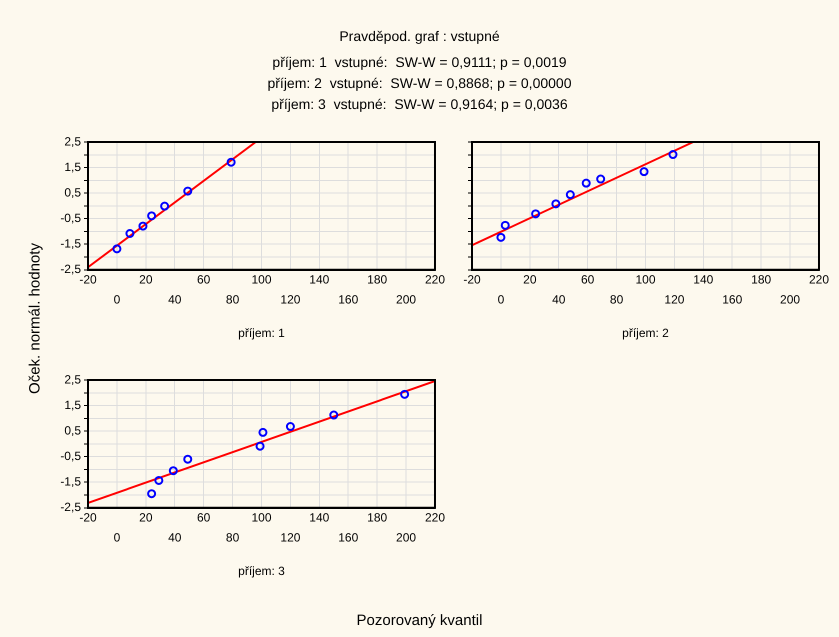 This screenshot has width=839, height=637. What do you see at coordinates (419, 36) in the screenshot?
I see `chart-title: Pravděpod. graf : vstupné` at bounding box center [419, 36].